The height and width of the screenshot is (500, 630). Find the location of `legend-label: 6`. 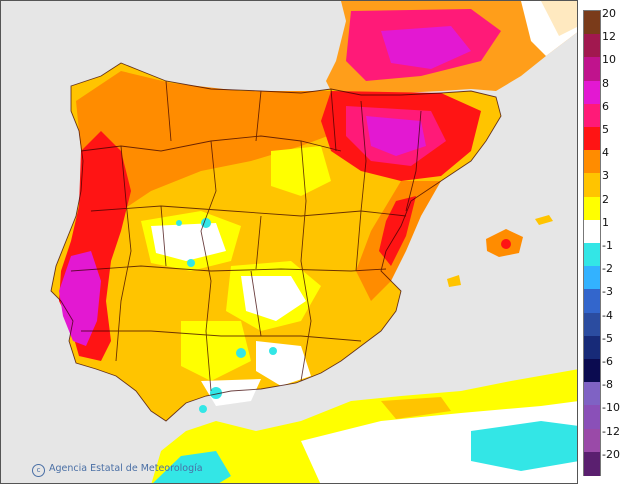

legend-label: 6 is located at coordinates (605, 106).